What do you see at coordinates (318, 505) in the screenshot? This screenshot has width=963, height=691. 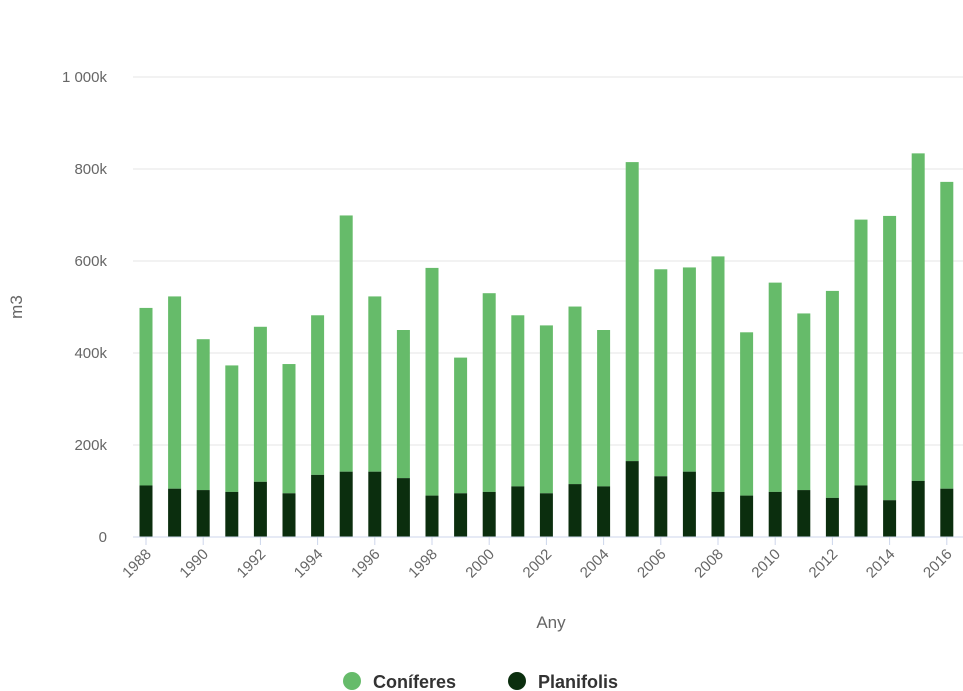 I see `bar-planifolis-1994` at bounding box center [318, 505].